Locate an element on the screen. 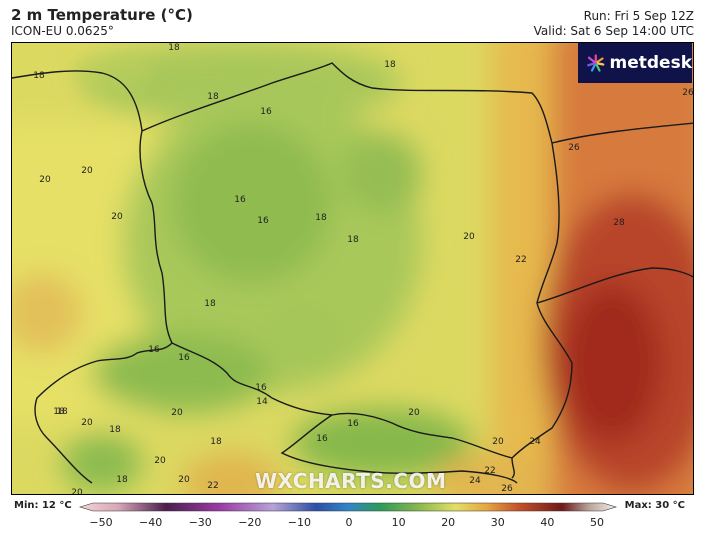 Image resolution: width=705 pixels, height=540 pixels. scale-gradient is located at coordinates (348, 507).